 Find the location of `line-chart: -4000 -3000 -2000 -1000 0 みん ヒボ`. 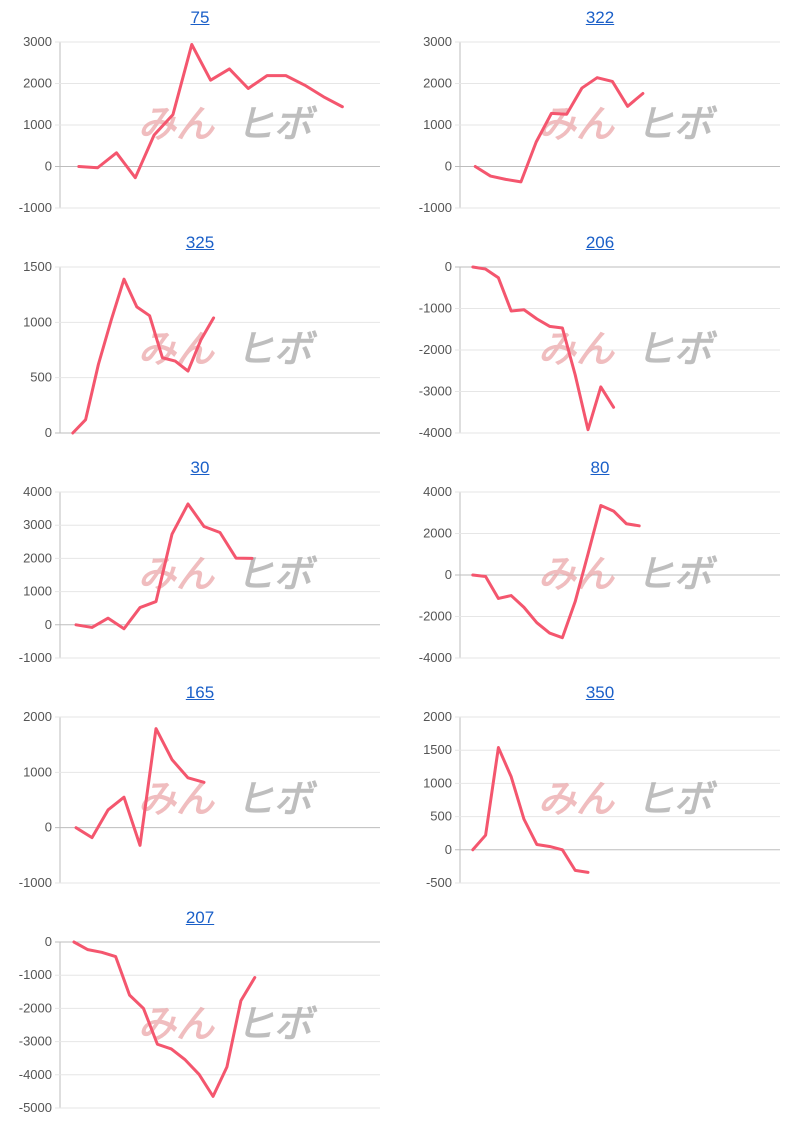

line-chart: -4000 -3000 -2000 -1000 0 みん ヒボ is located at coordinates (599, 349).